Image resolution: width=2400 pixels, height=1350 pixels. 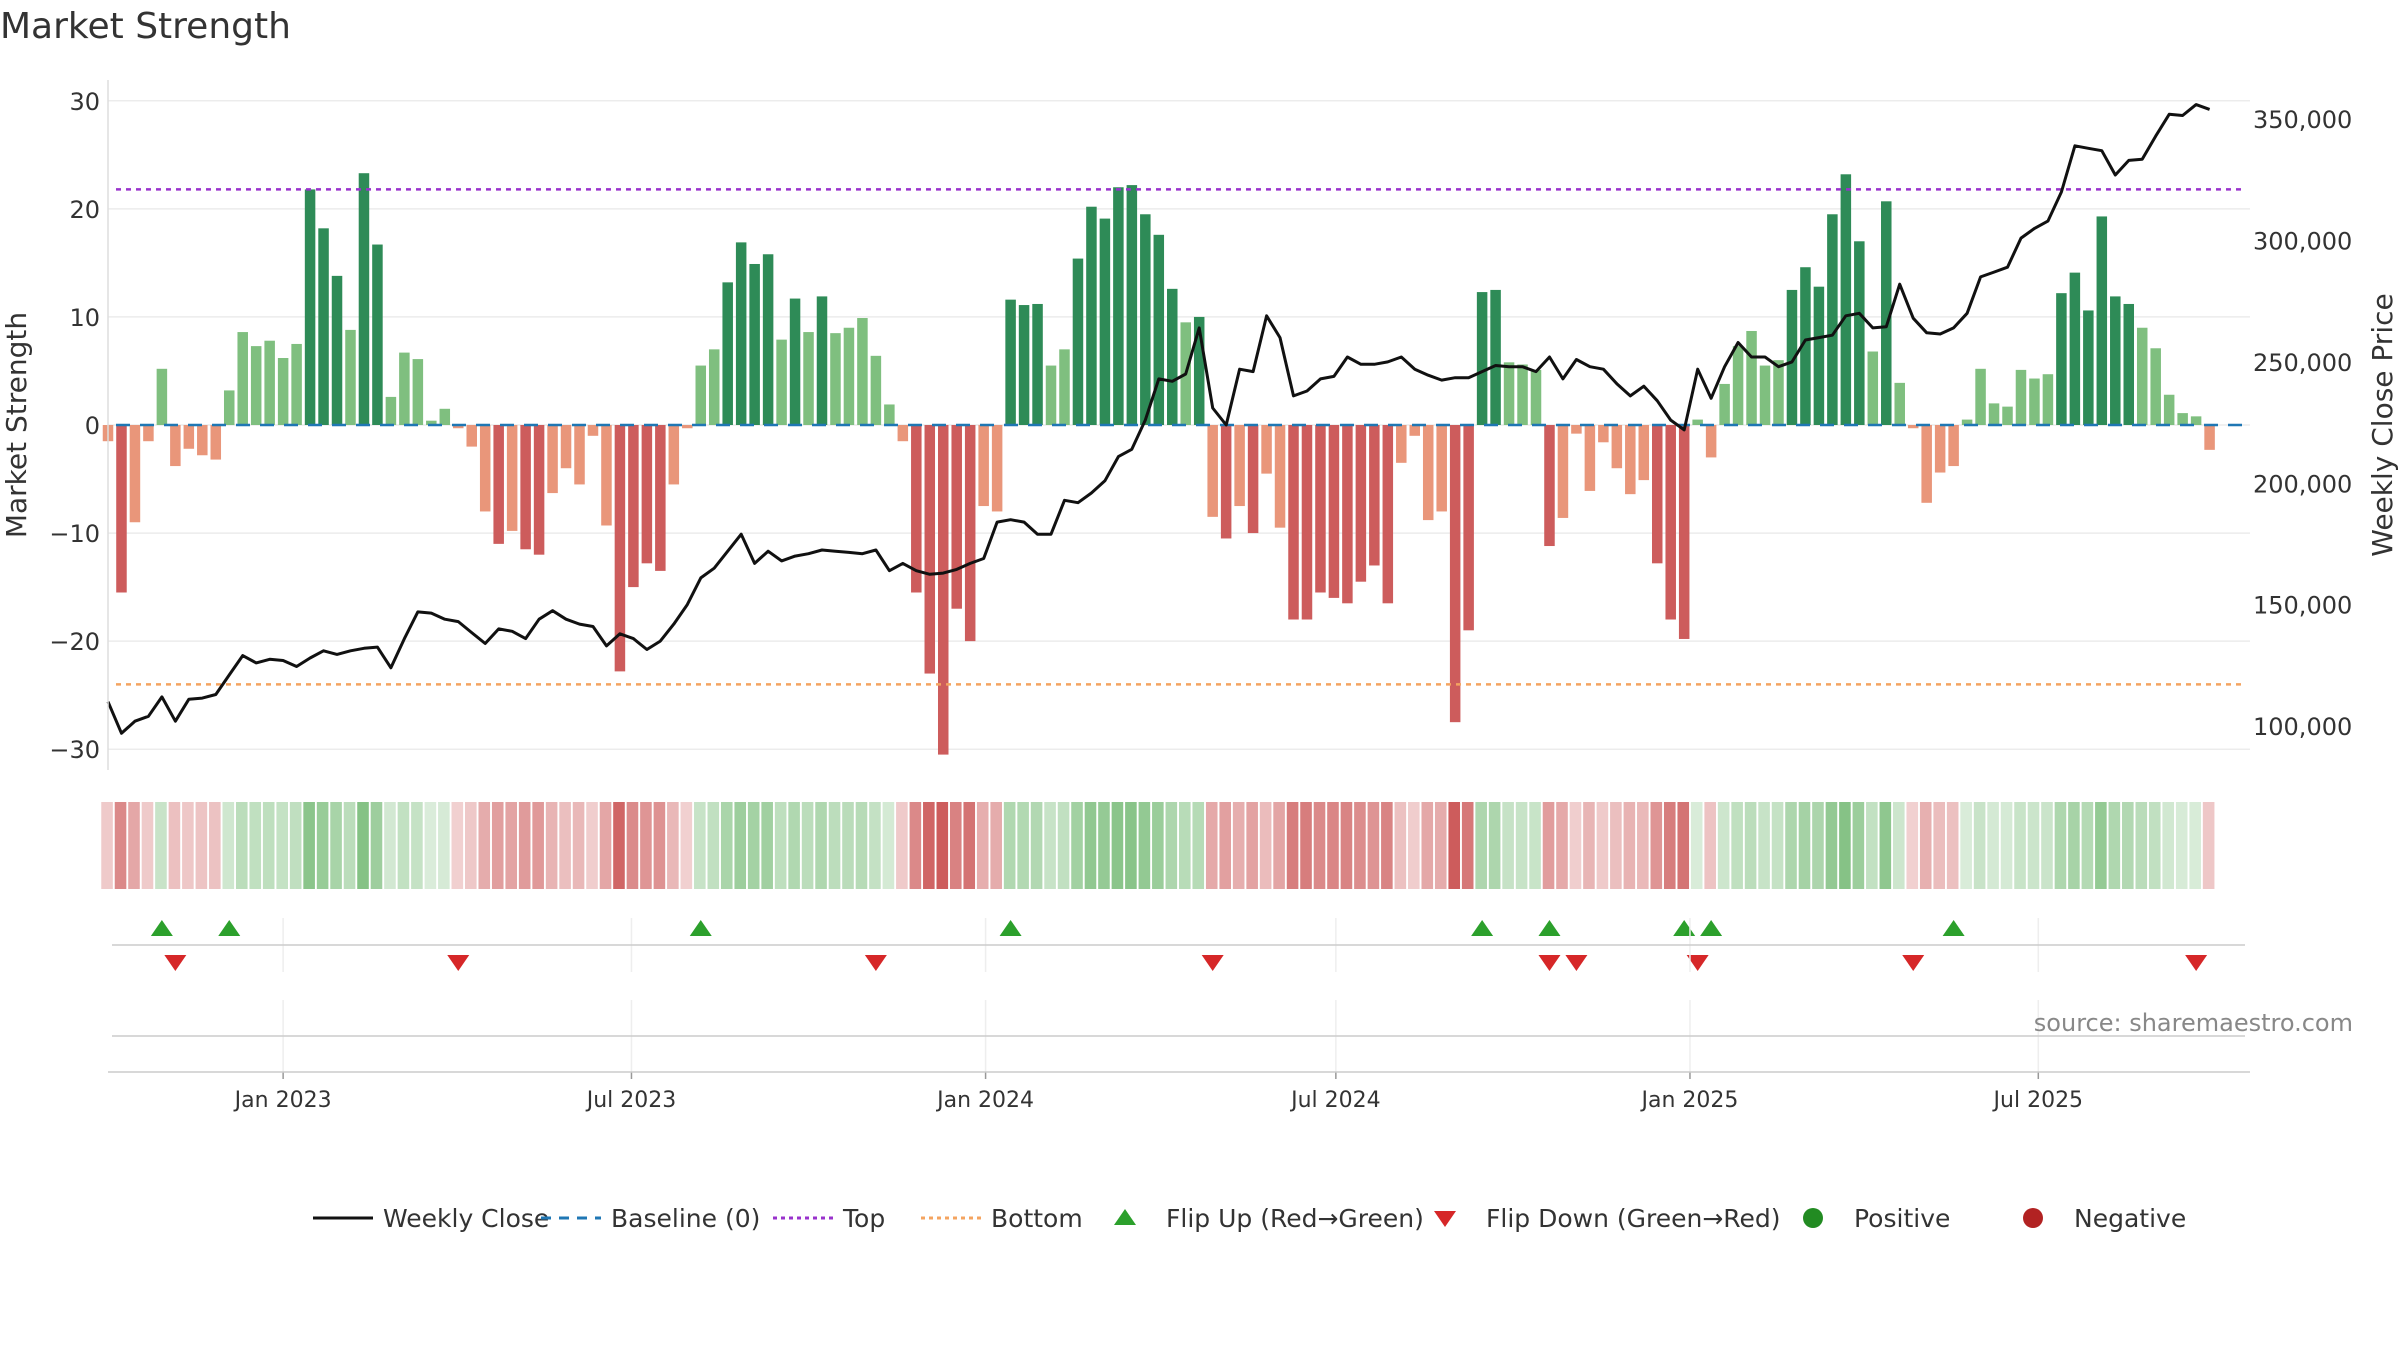 I want to click on y-tick-label-left: −10, so click(x=74, y=534).